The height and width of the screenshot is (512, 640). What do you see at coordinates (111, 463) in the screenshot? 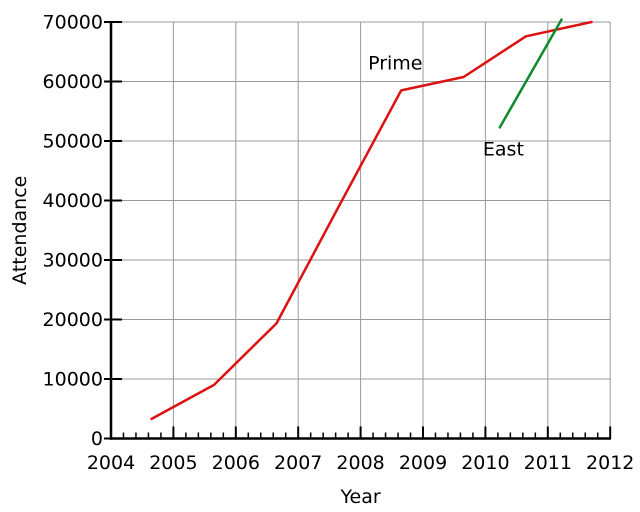
I see `x-tick-label: 2004` at bounding box center [111, 463].